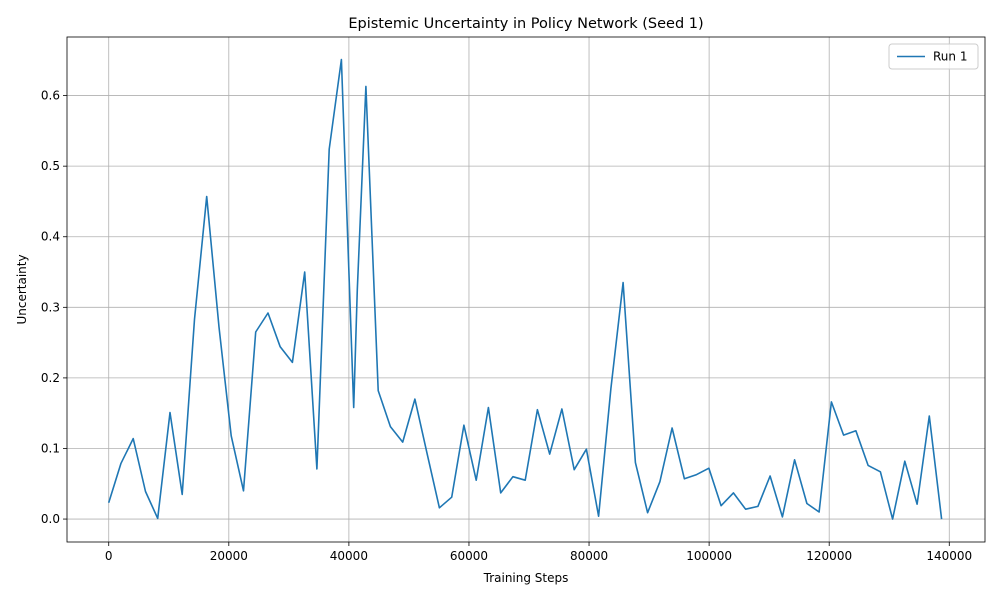 The image size is (1000, 600). I want to click on legend: Run 1, so click(933, 56).